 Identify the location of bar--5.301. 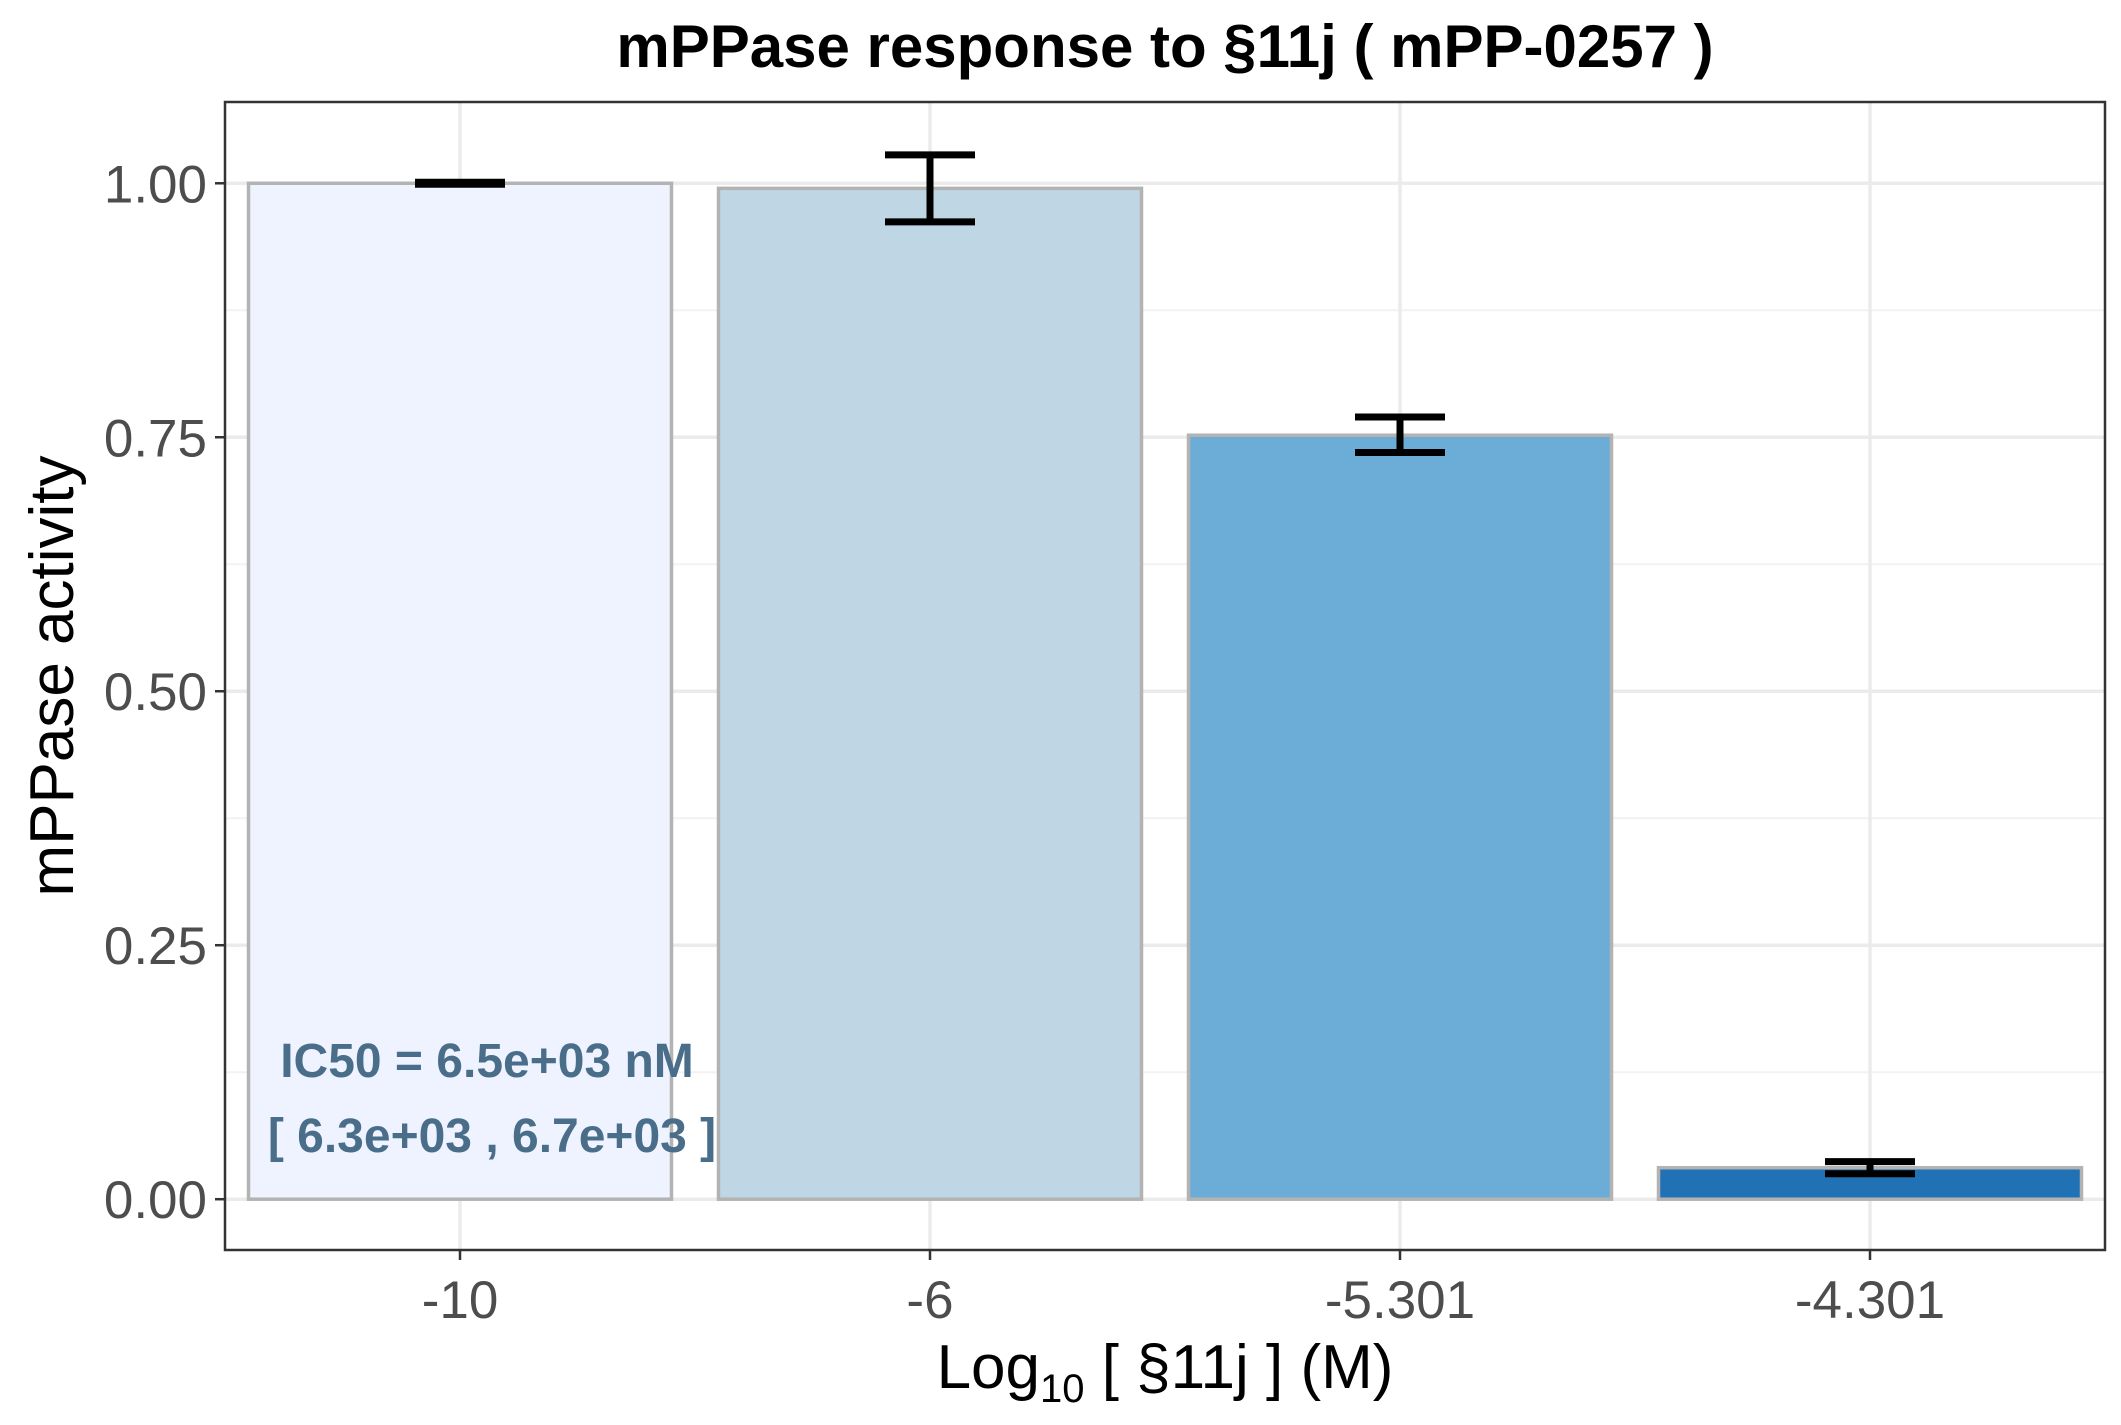
(1400, 817).